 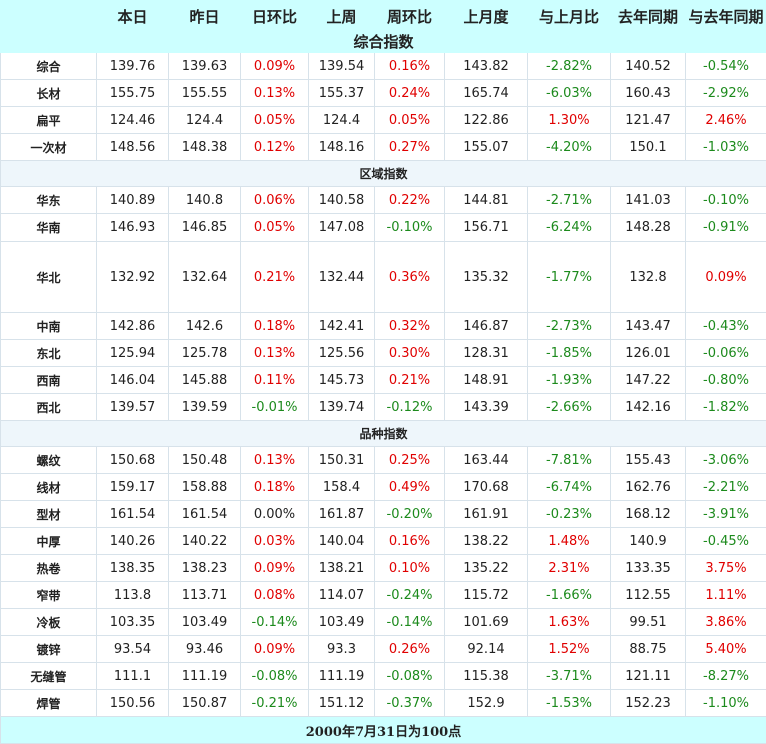 What do you see at coordinates (486, 66) in the screenshot?
I see `table-cell: 143.82` at bounding box center [486, 66].